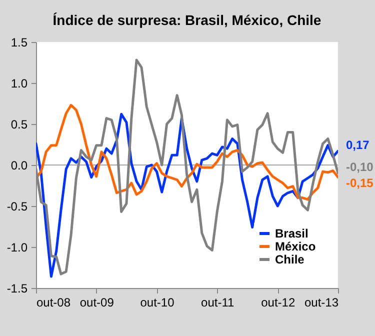 This screenshot has width=375, height=336. I want to click on chart-title: Índice de surpresa: Brasil, México, Chile, so click(187, 20).